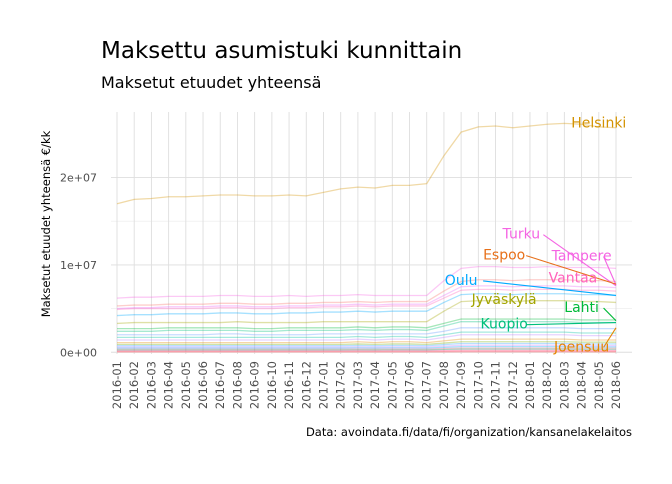 The height and width of the screenshot is (484, 672). I want to click on x-tick-label: 2016-11, so click(289, 385).